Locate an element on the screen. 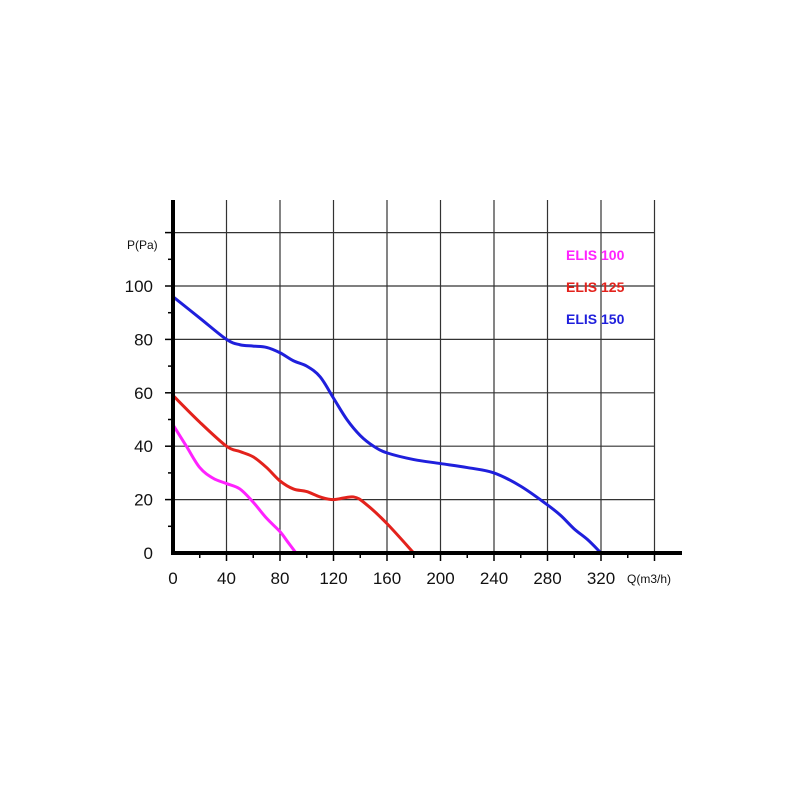 The image size is (800, 800). x-tick-label: 200 is located at coordinates (440, 578).